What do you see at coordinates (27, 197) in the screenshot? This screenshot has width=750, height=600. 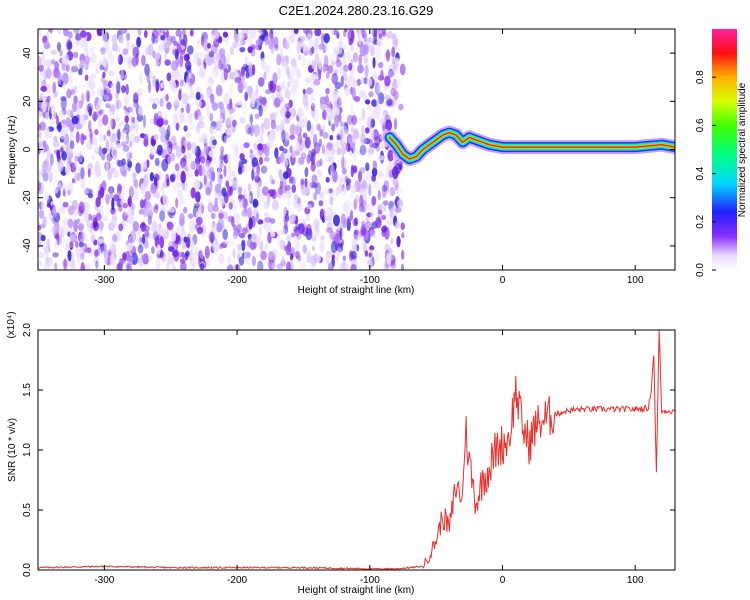 I see `y-tick-label: -20` at bounding box center [27, 197].